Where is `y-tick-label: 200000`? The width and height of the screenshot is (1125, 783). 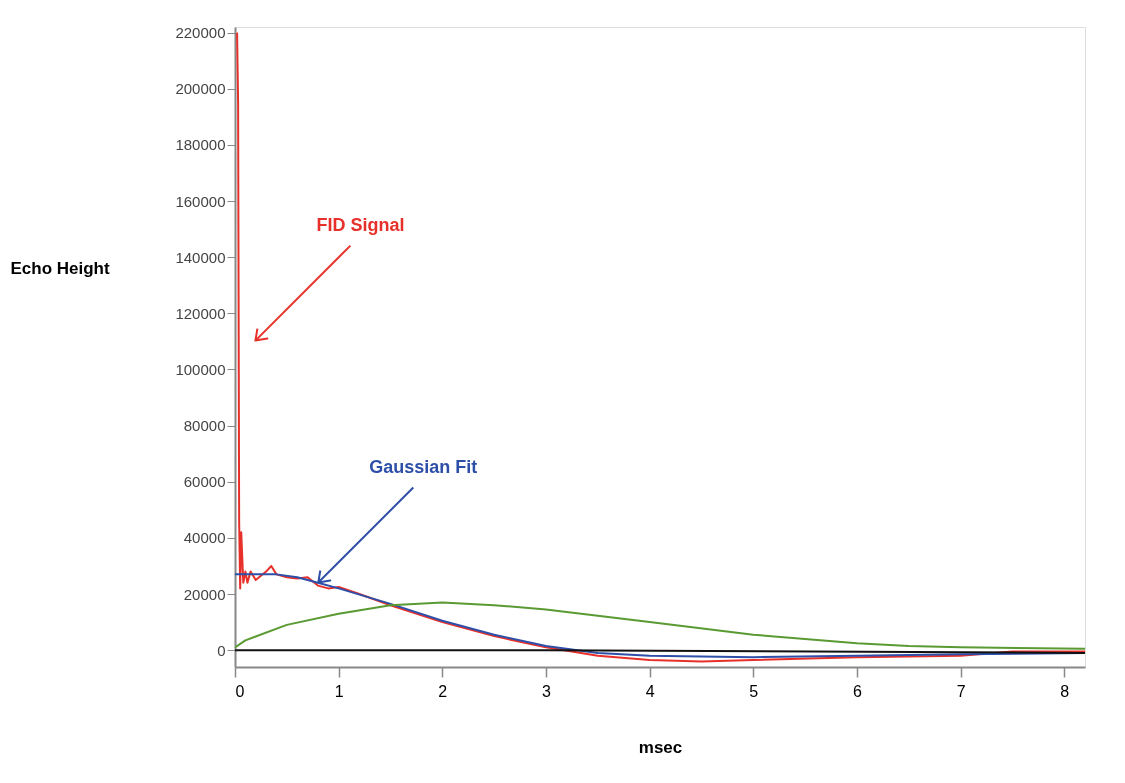 y-tick-label: 200000 is located at coordinates (200, 89).